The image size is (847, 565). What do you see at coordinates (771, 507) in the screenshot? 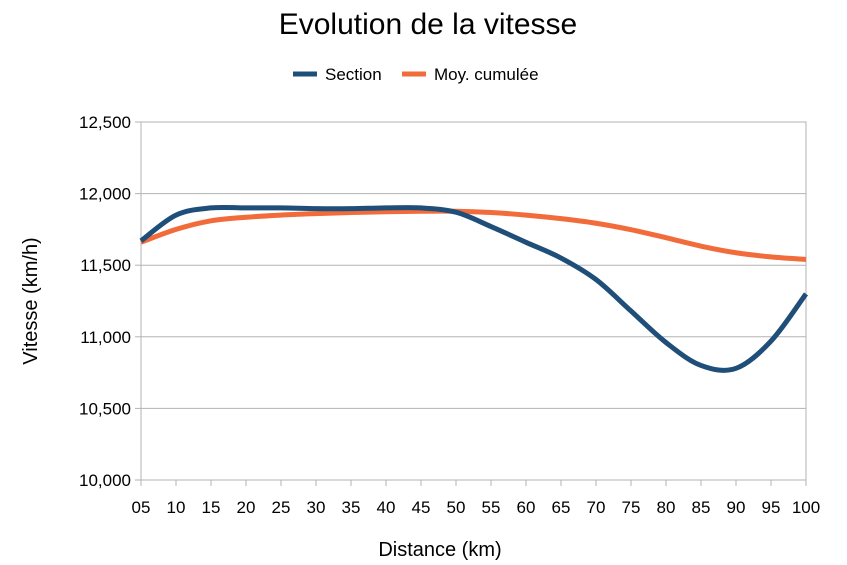
I see `x-tick-label: 95` at bounding box center [771, 507].